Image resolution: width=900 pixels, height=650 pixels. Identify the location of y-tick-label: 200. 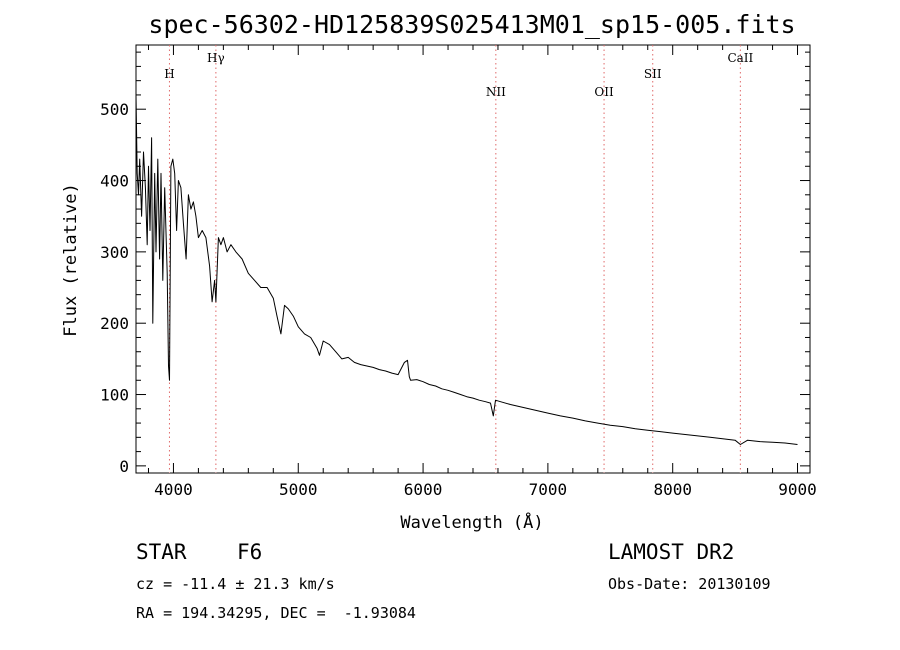
(114, 323).